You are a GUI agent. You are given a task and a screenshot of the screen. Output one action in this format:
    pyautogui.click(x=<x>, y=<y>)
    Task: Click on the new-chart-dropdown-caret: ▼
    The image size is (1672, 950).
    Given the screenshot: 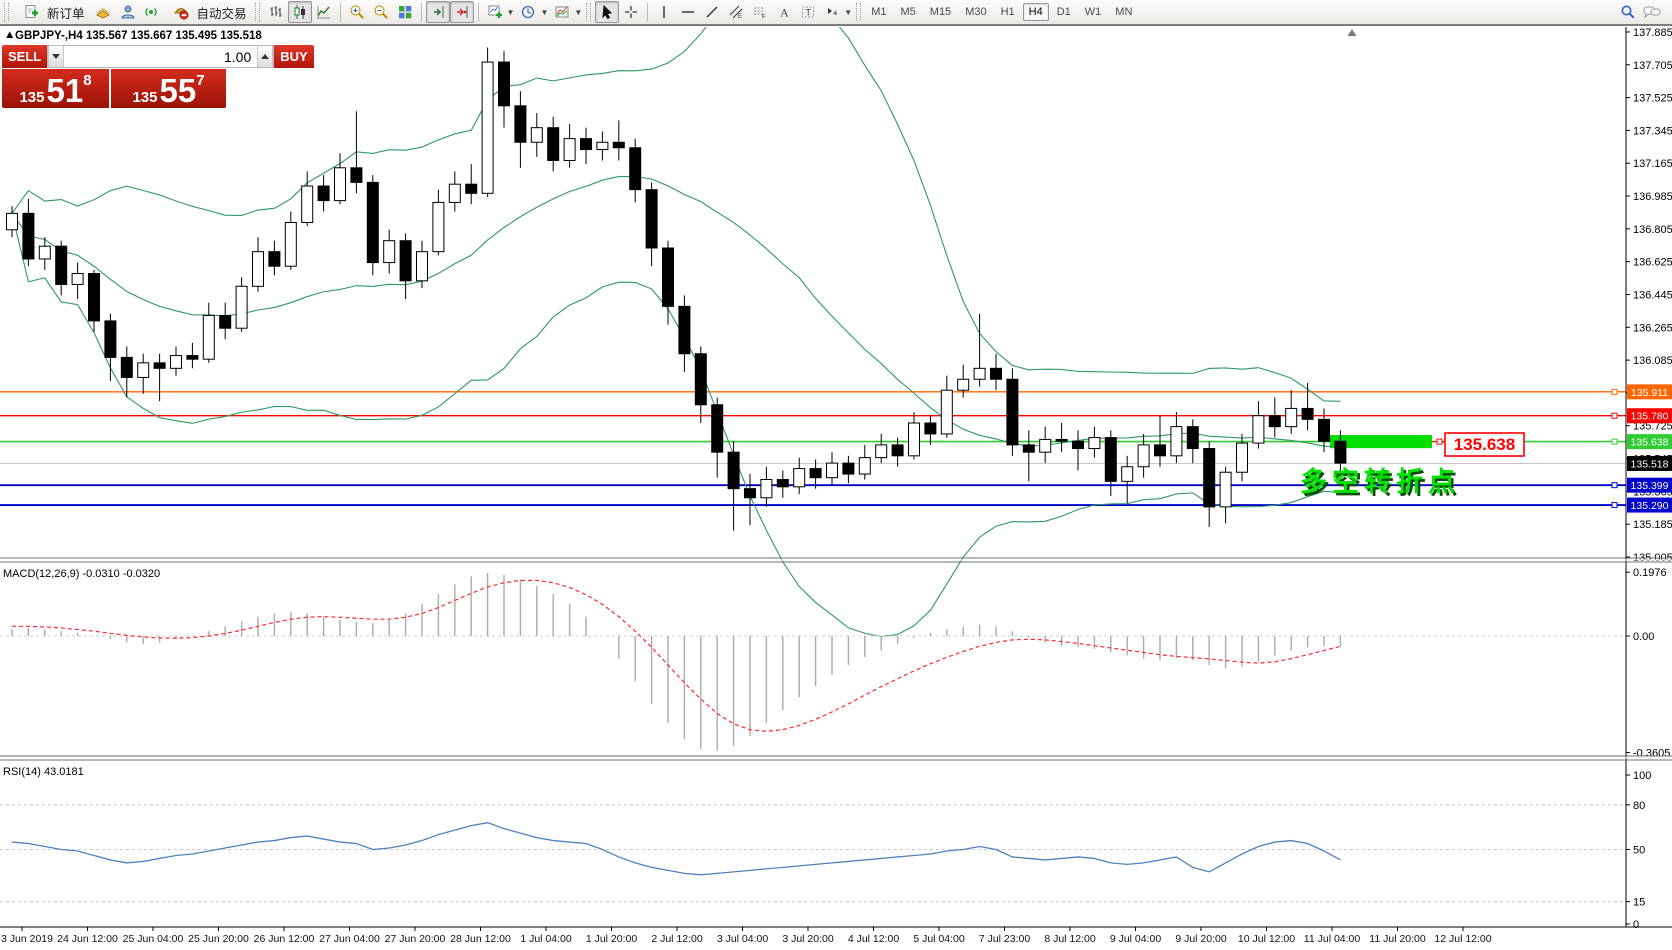 What is the action you would take?
    pyautogui.click(x=510, y=12)
    